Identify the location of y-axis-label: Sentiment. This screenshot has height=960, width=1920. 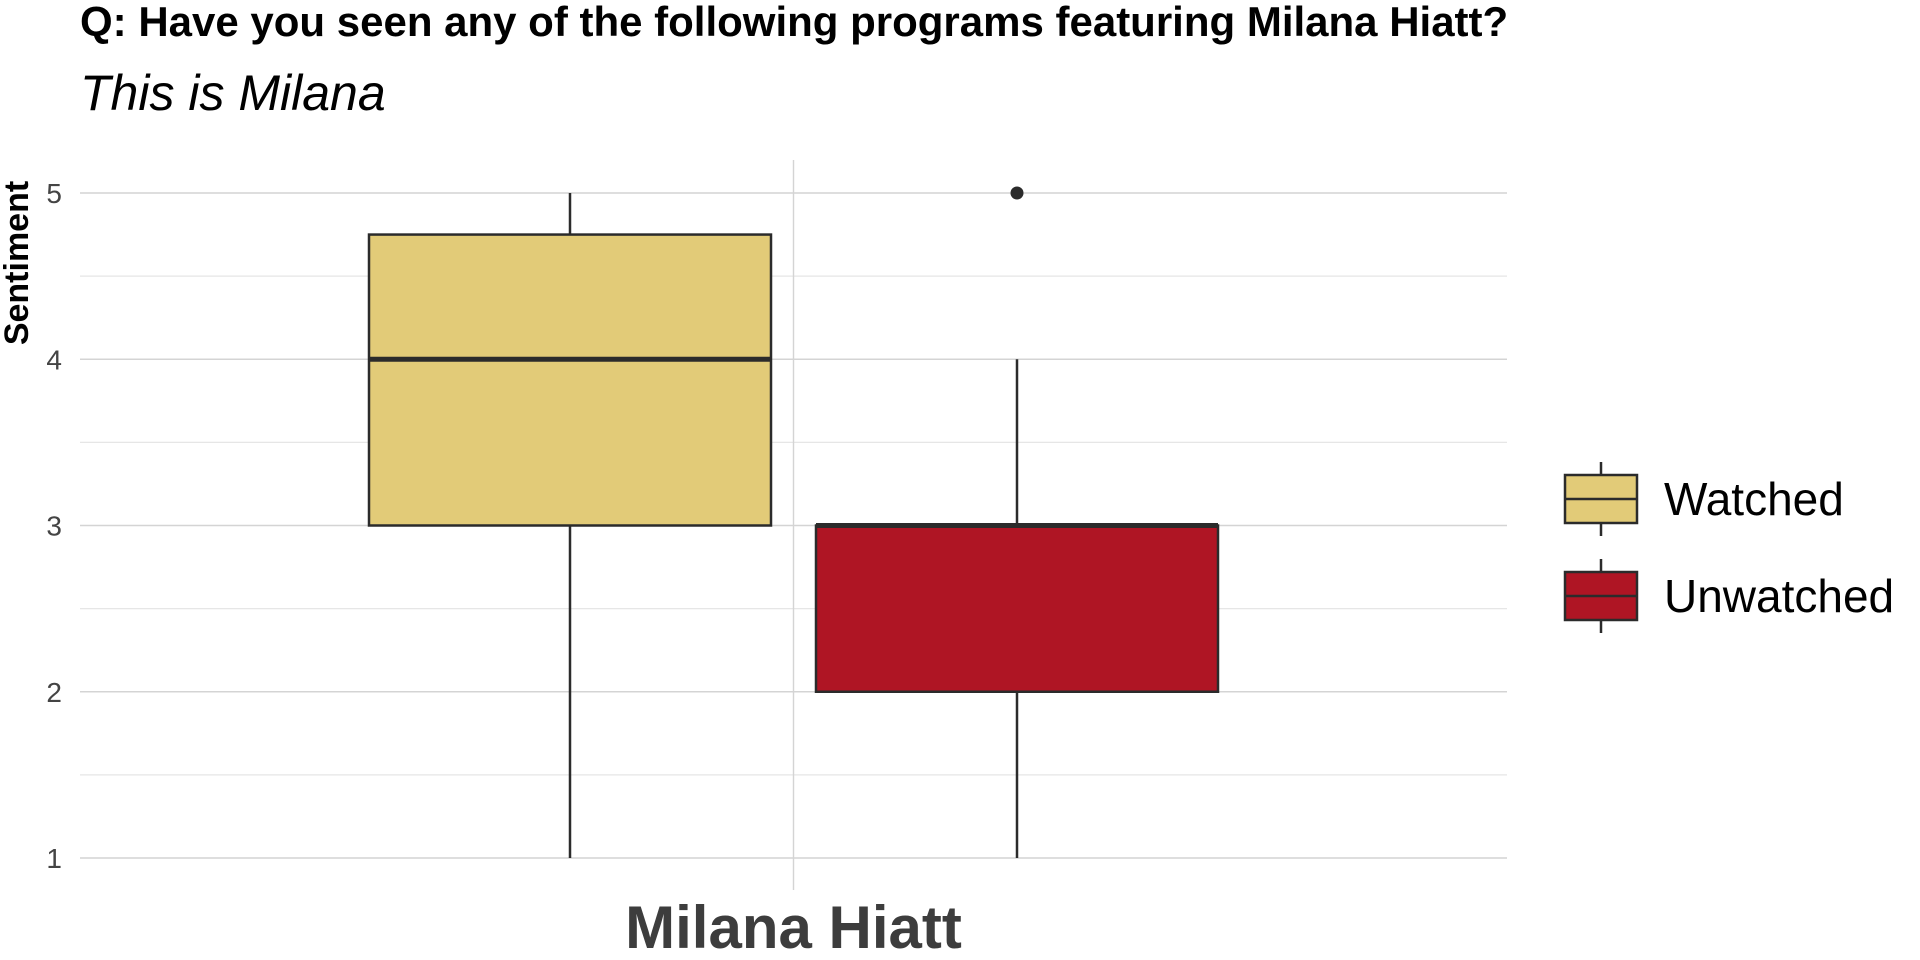
(18, 263).